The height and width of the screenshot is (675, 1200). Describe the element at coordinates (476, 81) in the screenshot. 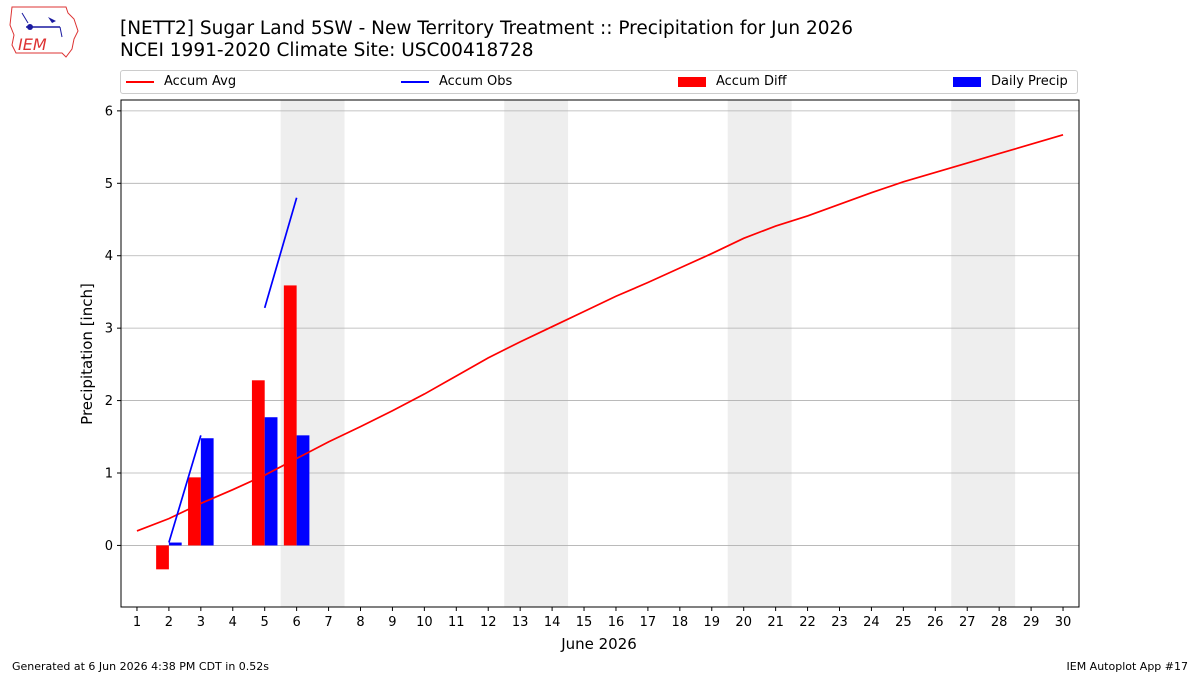

I see `legend-label-accum-obs: Accum Obs` at that location.